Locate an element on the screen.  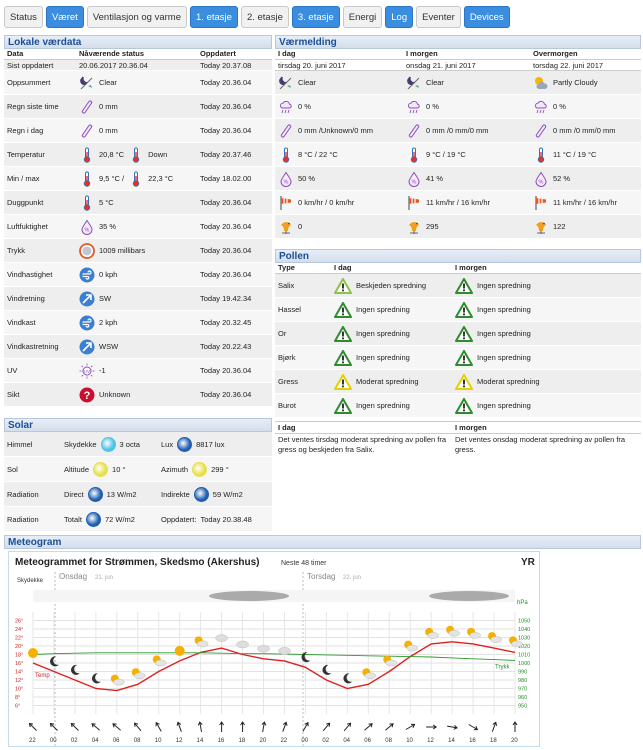
local-weather-label: Vindretning is located at coordinates (26, 298).